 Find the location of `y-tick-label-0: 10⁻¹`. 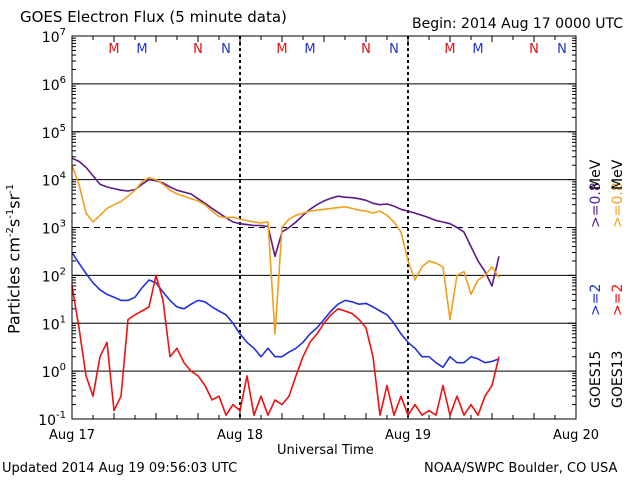

y-tick-label-0: 10⁻¹ is located at coordinates (52, 419).